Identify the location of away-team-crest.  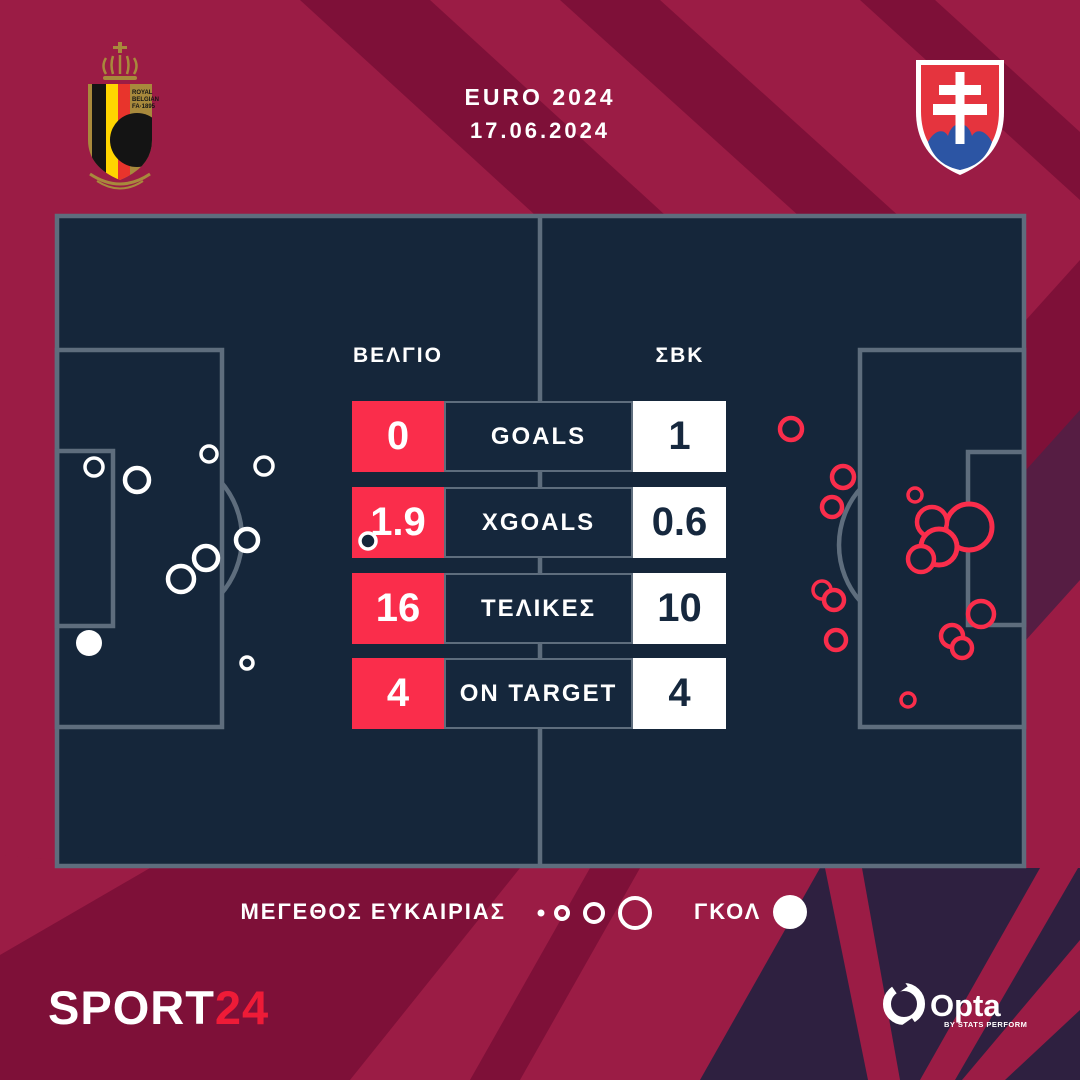
(960, 117).